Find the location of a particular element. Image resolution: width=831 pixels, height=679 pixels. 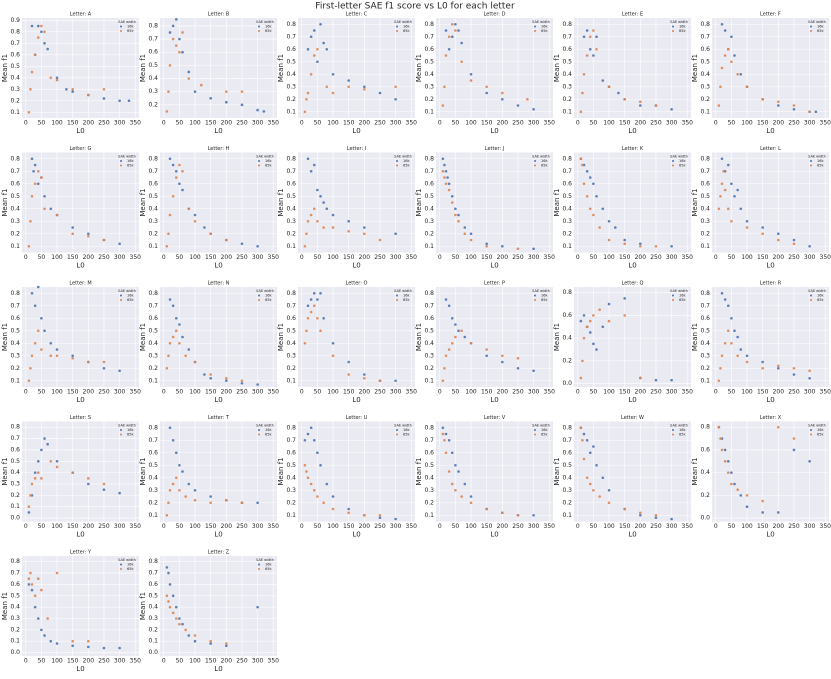

y-tick-label: 0.4 is located at coordinates (705, 208).